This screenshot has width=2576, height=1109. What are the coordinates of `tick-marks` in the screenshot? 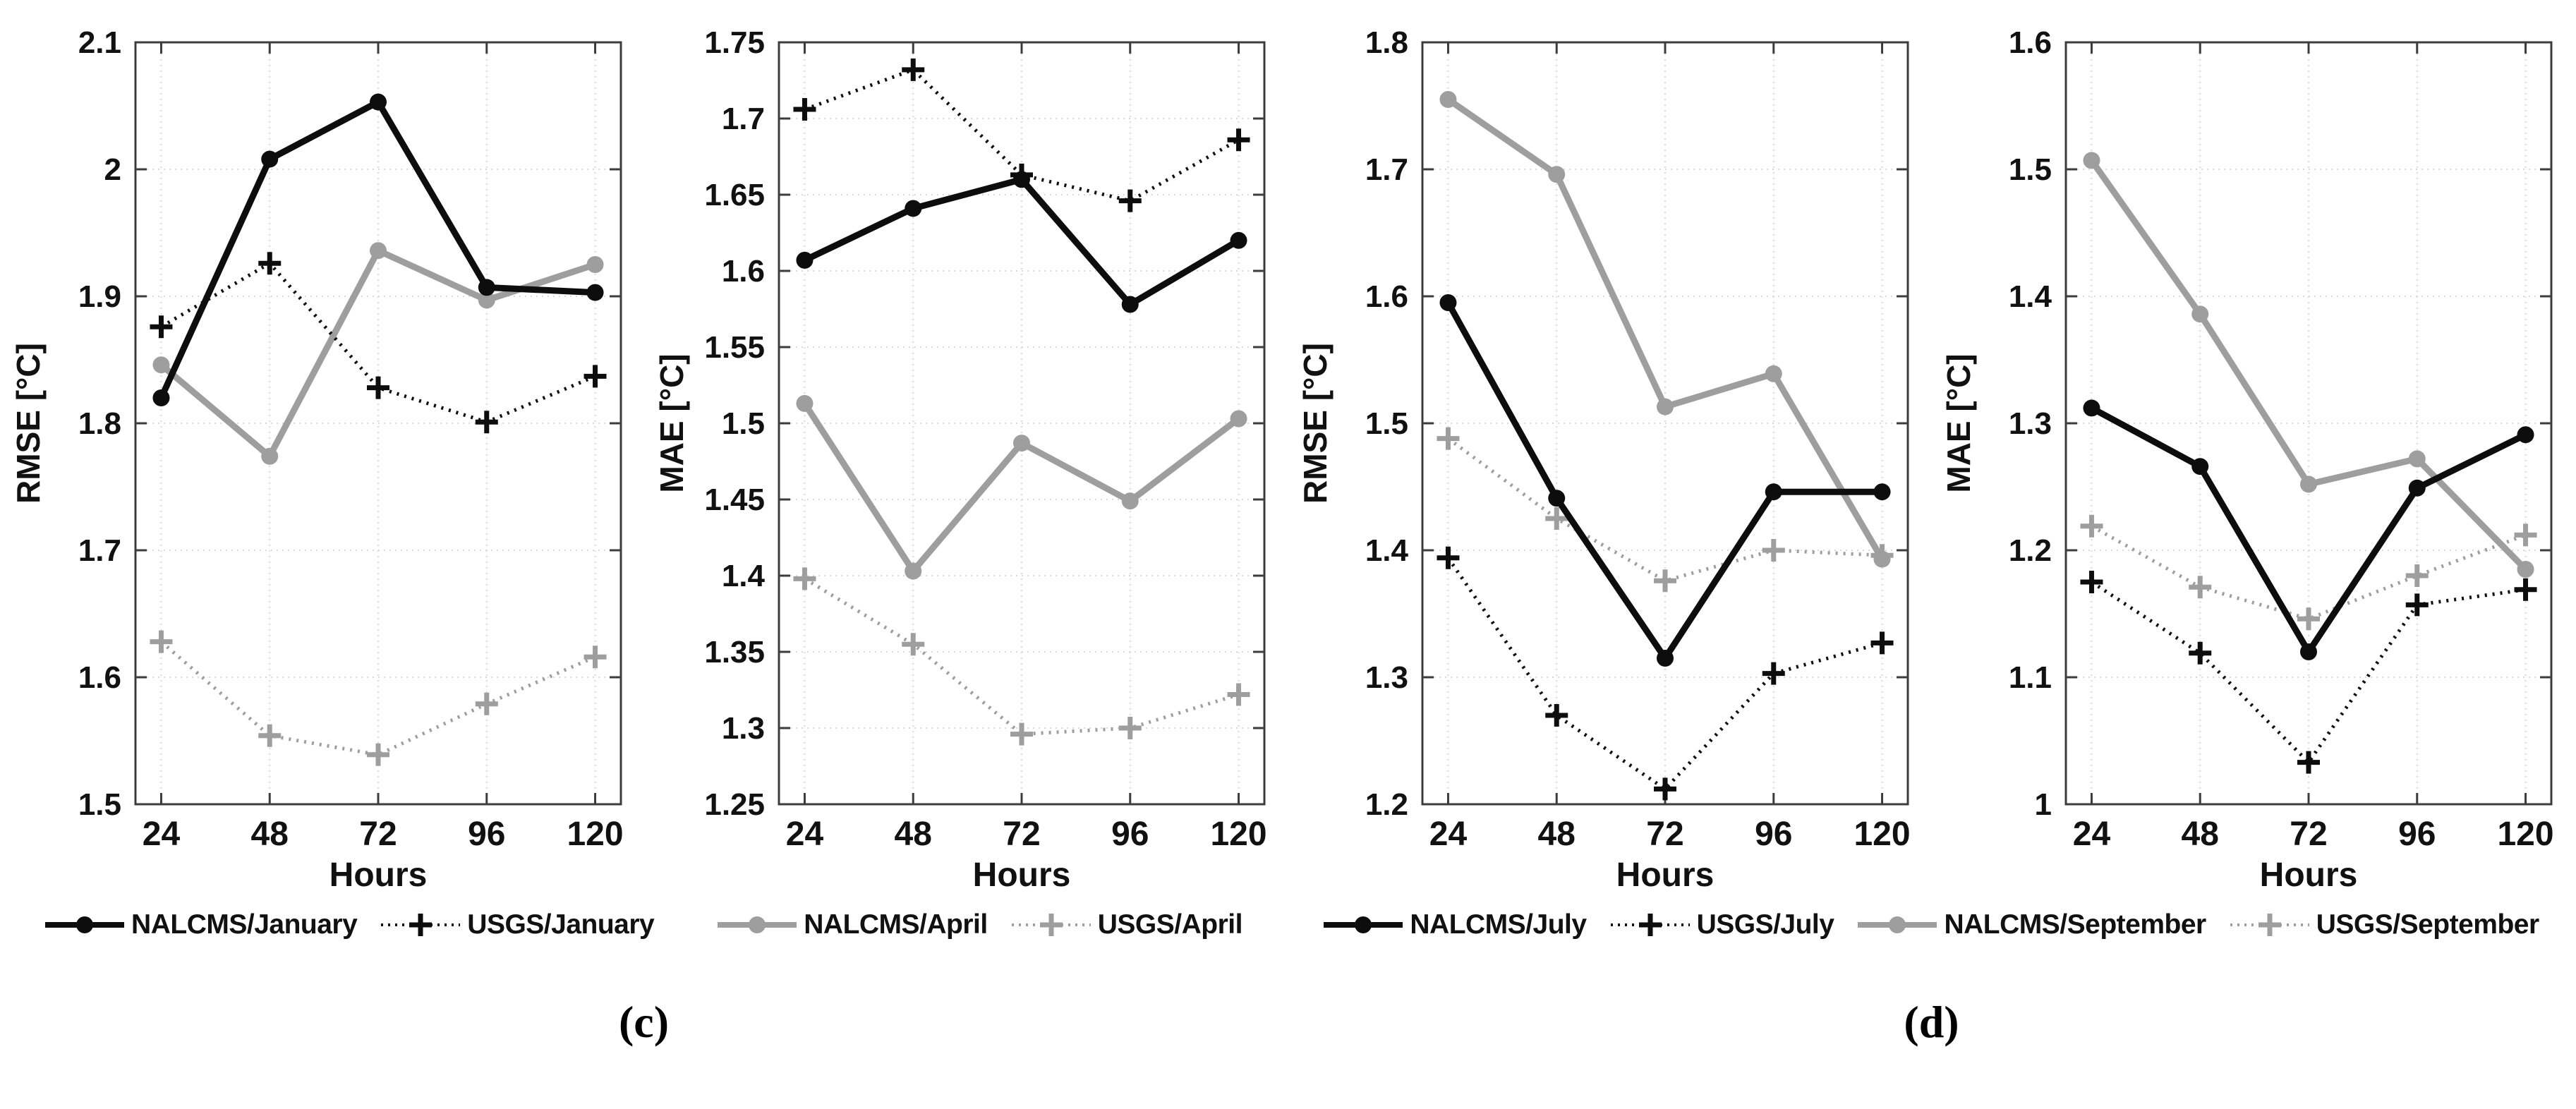 It's located at (1022, 424).